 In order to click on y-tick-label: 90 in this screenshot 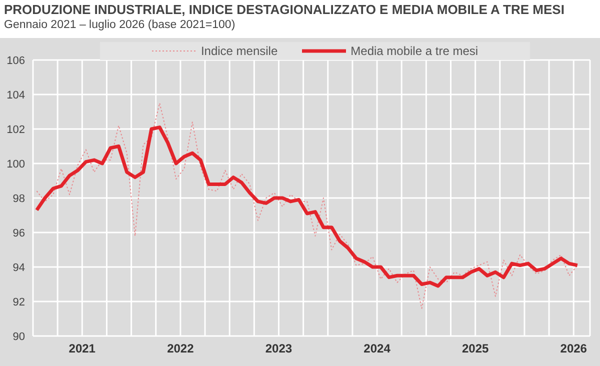, I will do `click(18, 336)`.